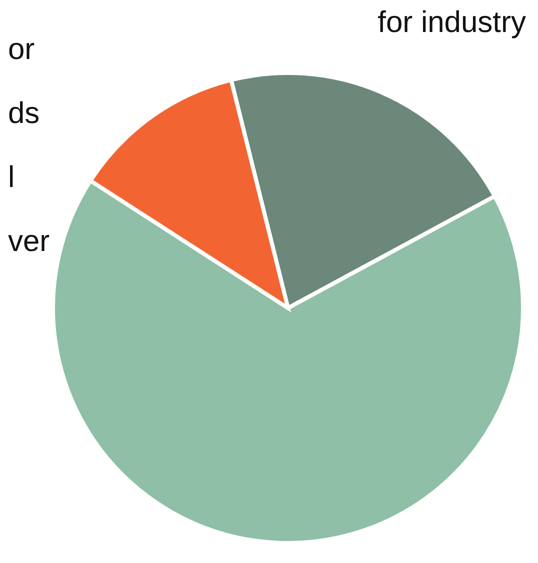 The image size is (538, 563). I want to click on text: ds, so click(24, 114).